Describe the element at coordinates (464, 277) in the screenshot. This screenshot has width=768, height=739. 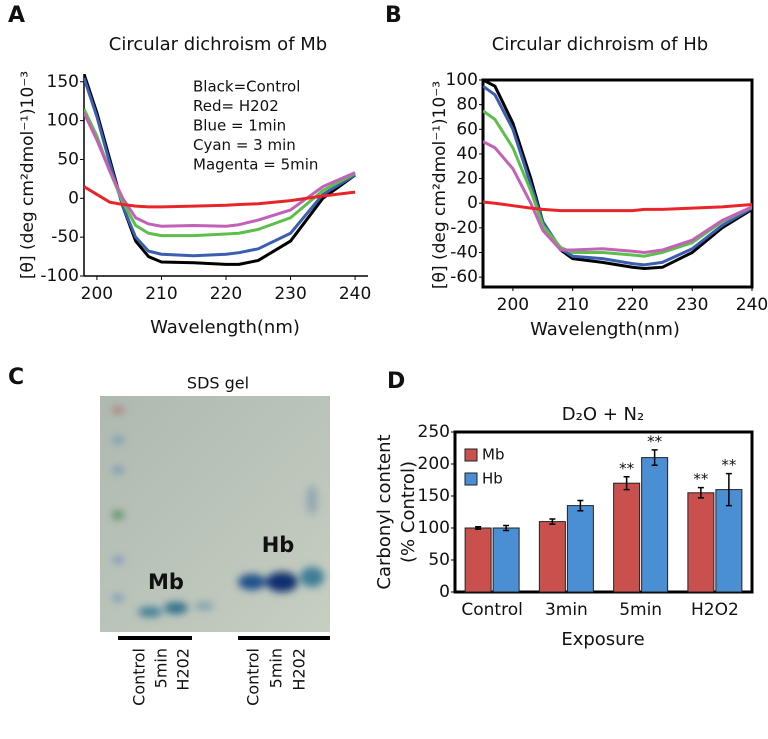
I see `y-tick-label: -60` at that location.